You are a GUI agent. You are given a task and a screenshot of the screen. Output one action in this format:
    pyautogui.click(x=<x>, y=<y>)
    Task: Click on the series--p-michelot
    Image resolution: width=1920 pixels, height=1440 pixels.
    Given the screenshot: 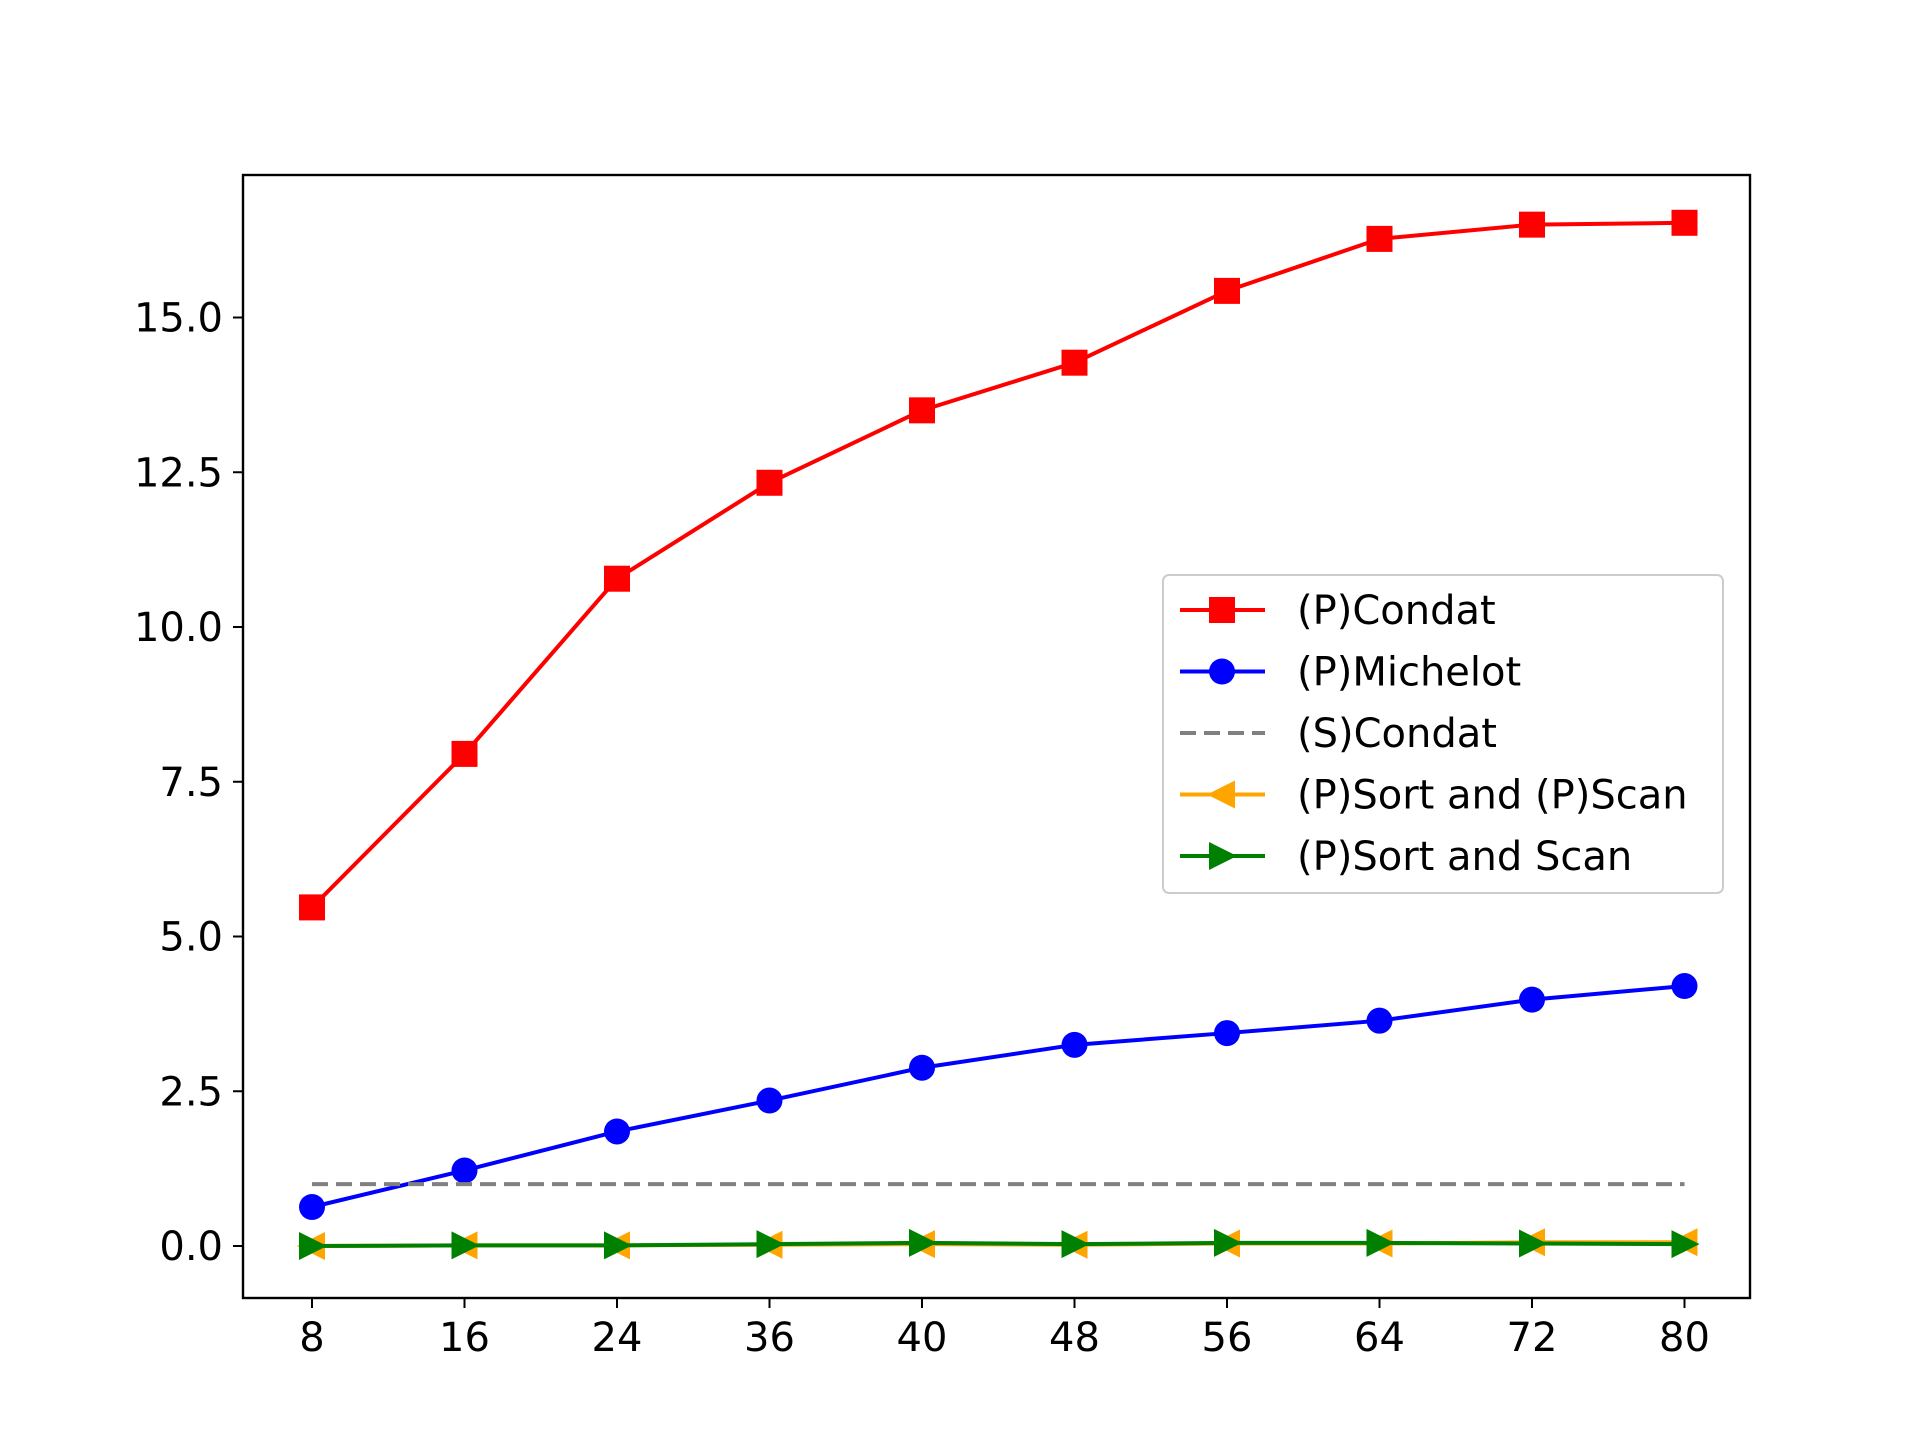 What is the action you would take?
    pyautogui.click(x=998, y=1097)
    